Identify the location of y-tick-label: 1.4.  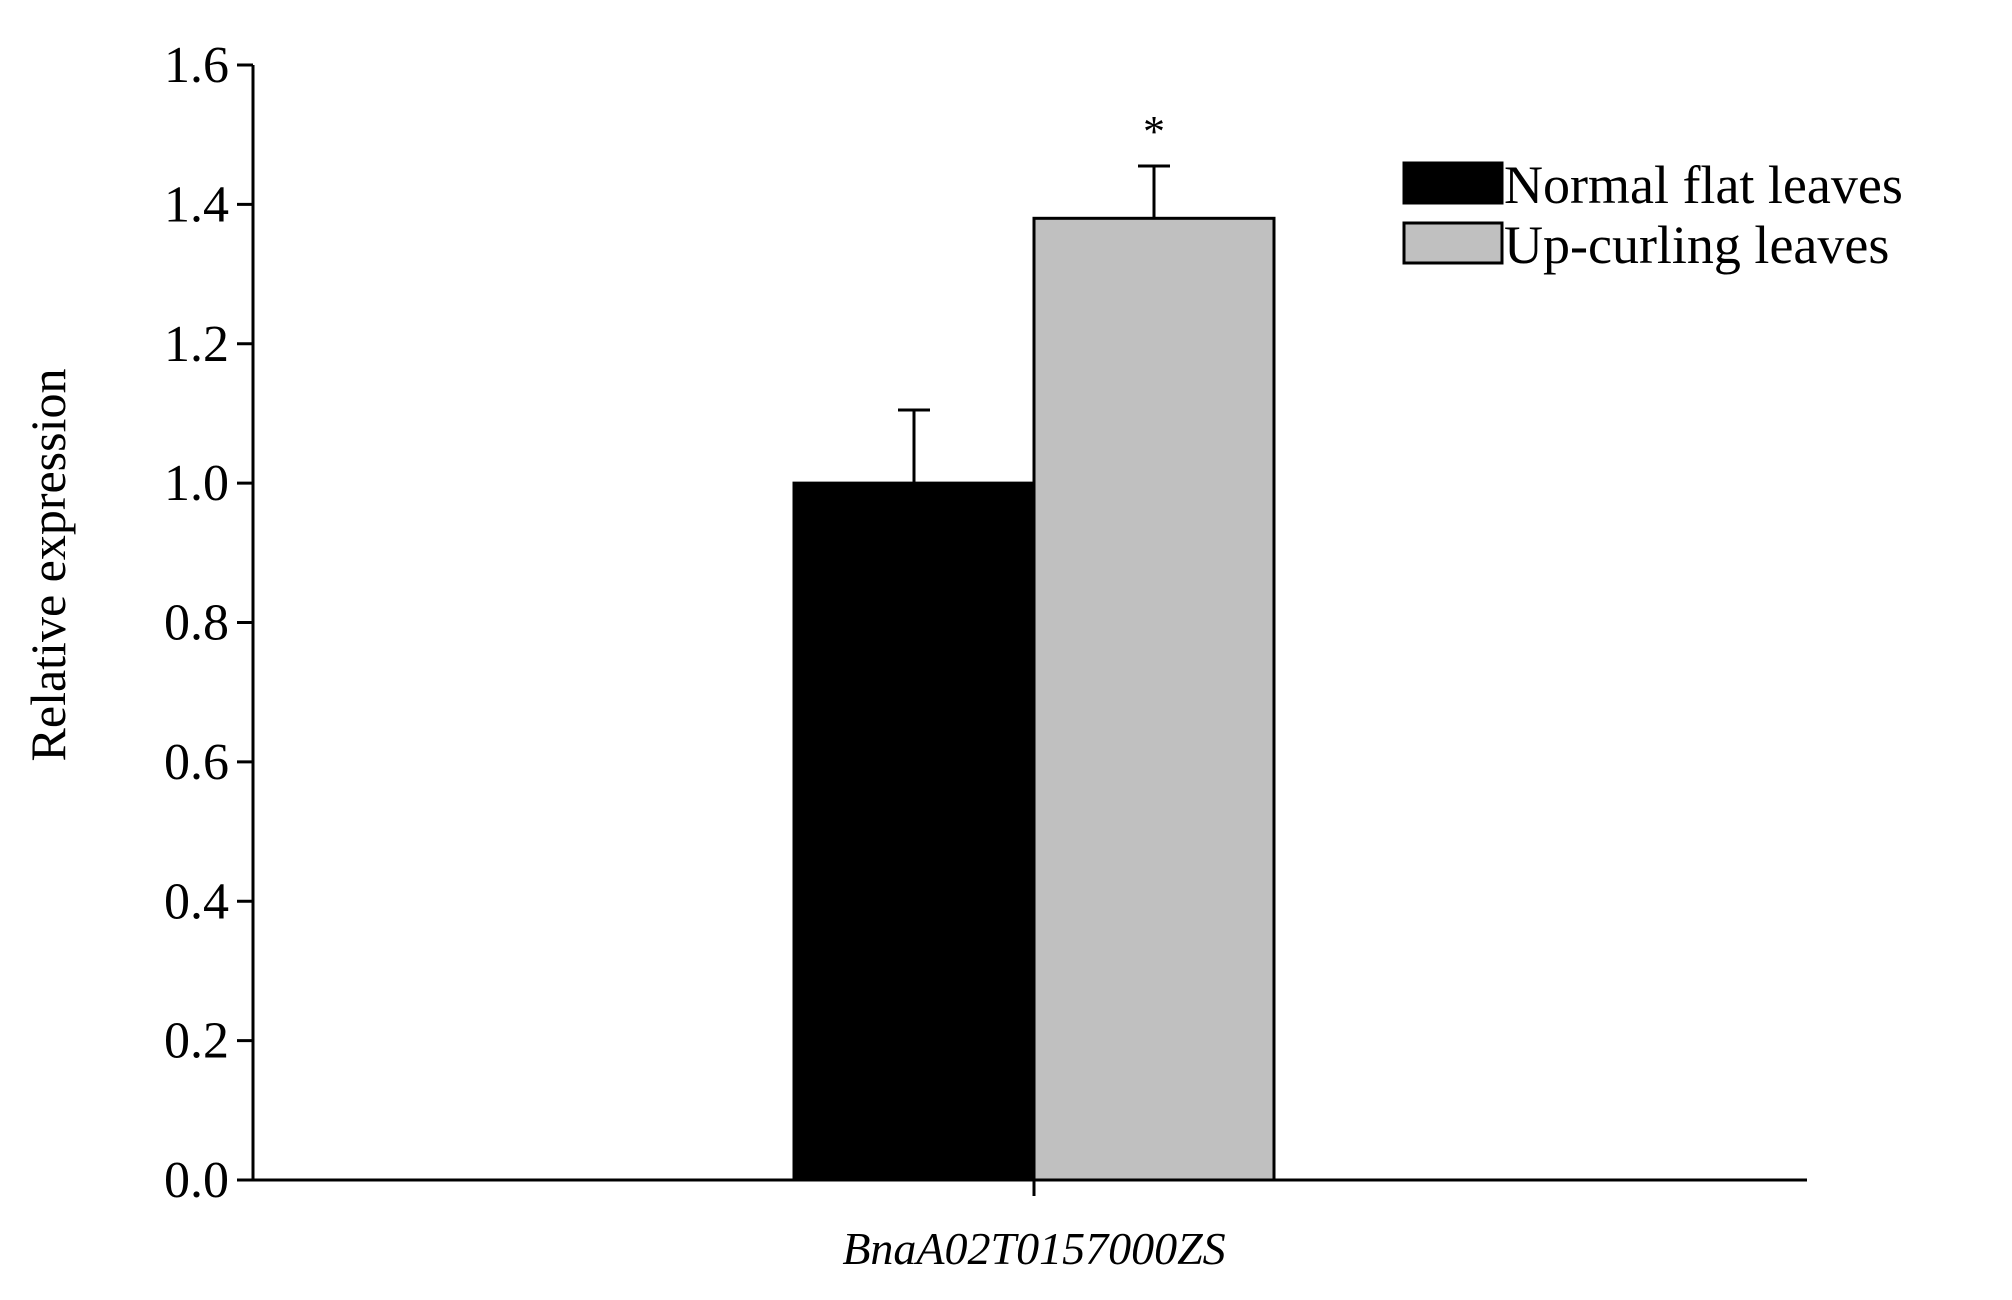
(196, 204).